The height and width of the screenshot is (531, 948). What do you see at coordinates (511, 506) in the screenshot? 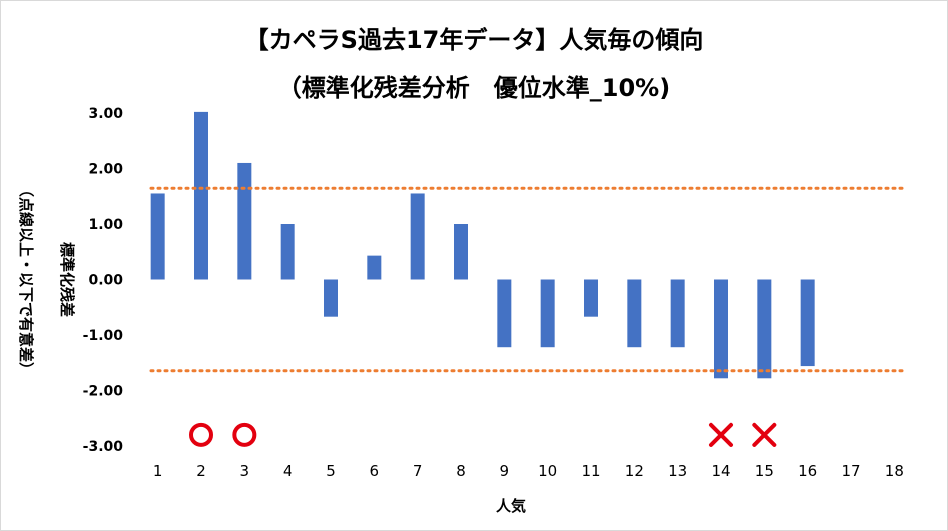
I see `x-axis-label: 人気` at bounding box center [511, 506].